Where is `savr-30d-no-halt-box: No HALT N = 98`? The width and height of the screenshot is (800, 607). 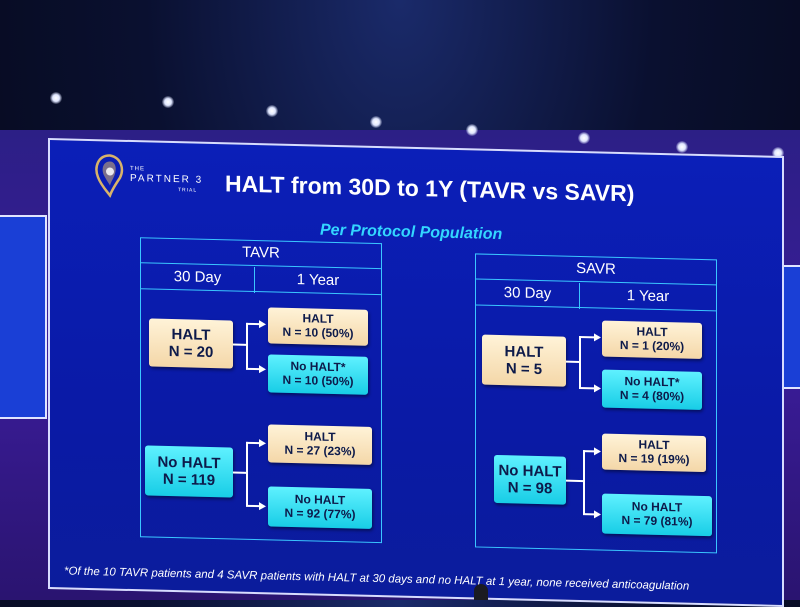
savr-30d-no-halt-box: No HALT N = 98 is located at coordinates (530, 479).